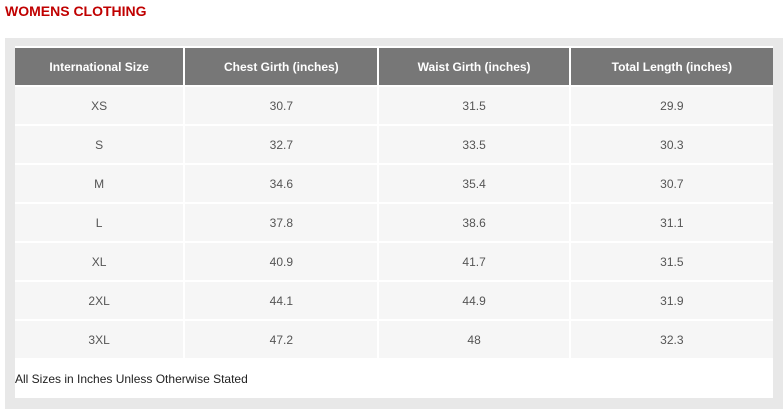 The image size is (783, 409). I want to click on table-row: XS 30.7 31.5 29.9, so click(394, 105).